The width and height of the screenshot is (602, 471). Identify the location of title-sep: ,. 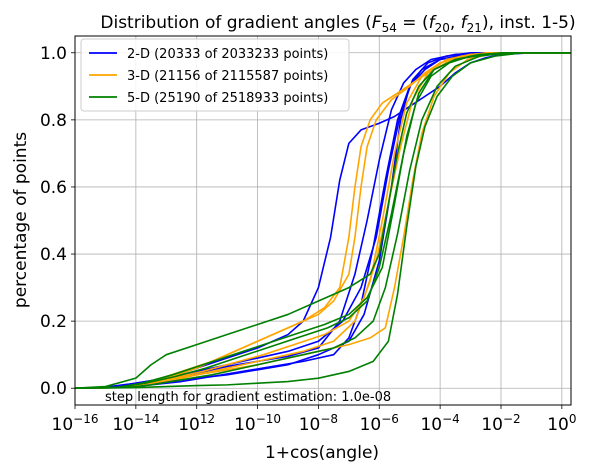
(455, 23).